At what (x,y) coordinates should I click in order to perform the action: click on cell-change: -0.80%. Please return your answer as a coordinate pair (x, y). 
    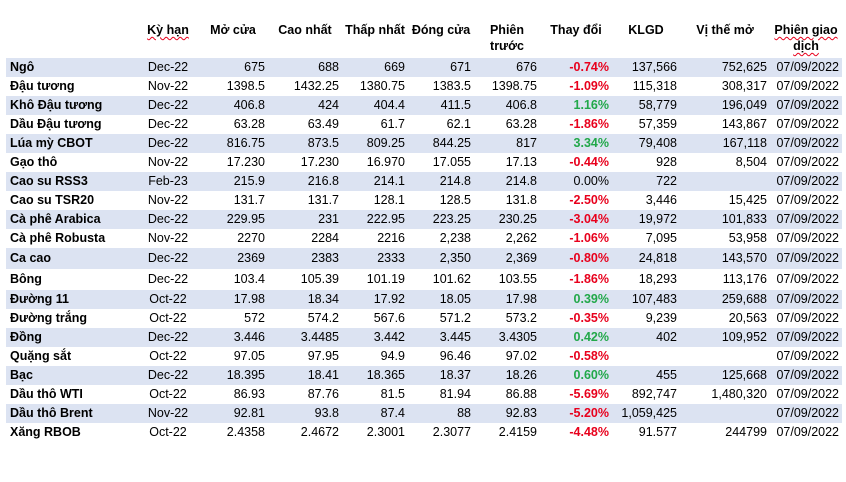
    Looking at the image, I should click on (576, 258).